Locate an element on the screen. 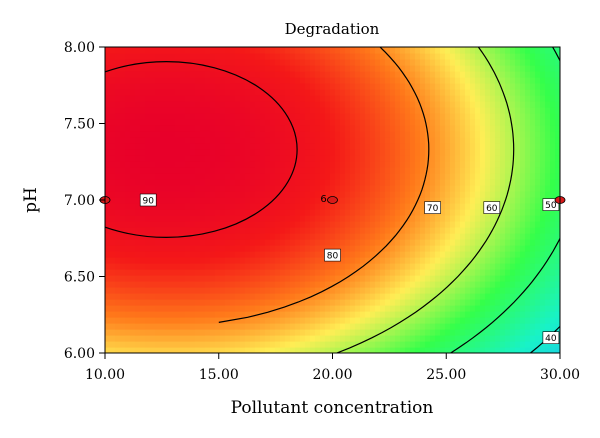  design-point-count: 6 is located at coordinates (323, 199).